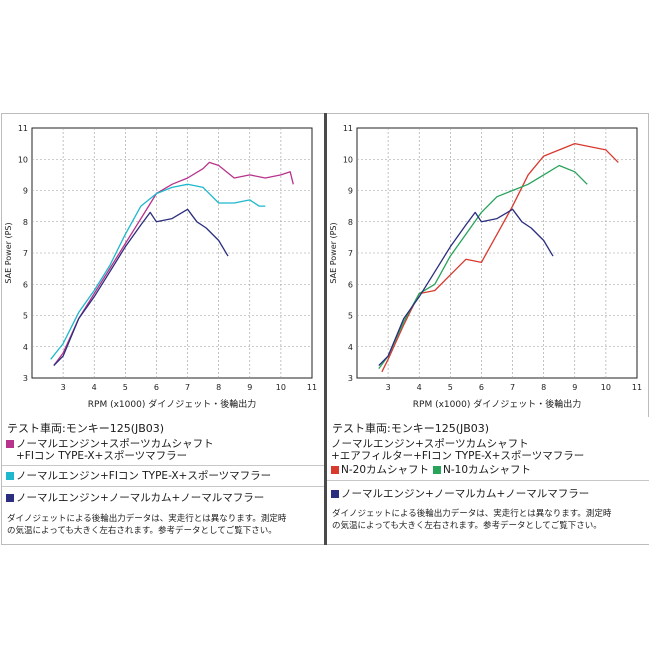 The image size is (650, 650). I want to click on legend-item-red: N-20カムシャフト, so click(380, 470).